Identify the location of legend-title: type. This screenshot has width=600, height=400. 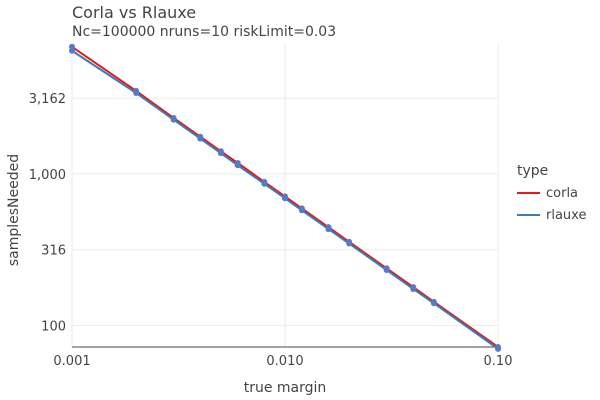
(532, 171).